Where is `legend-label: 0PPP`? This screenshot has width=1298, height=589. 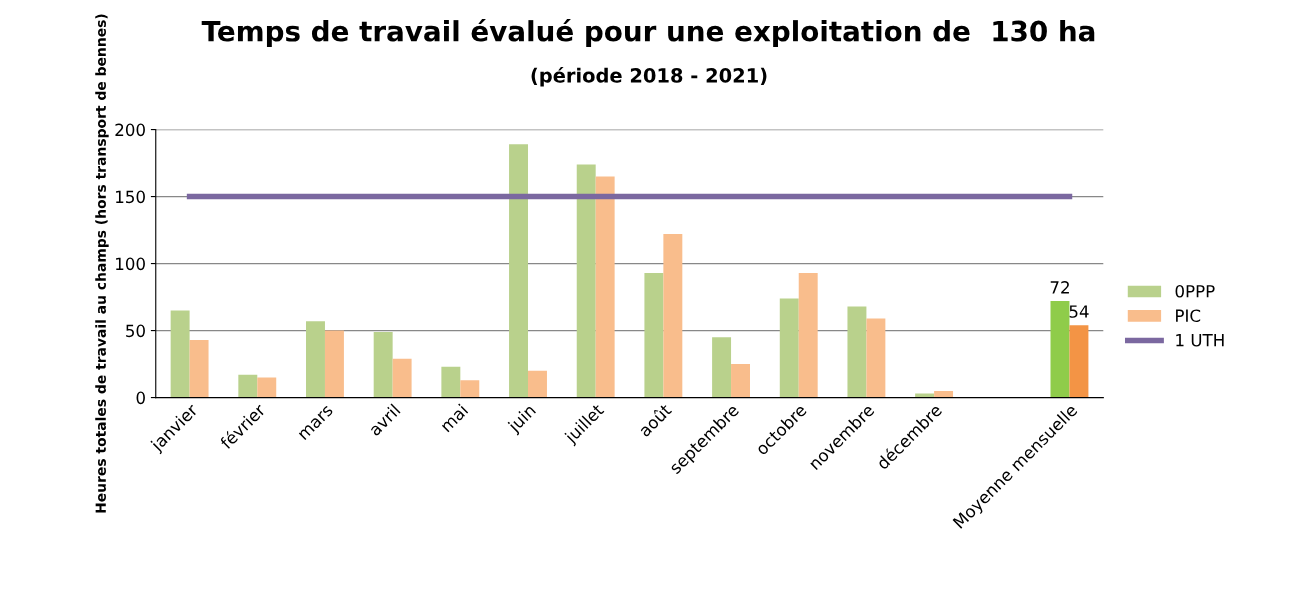
legend-label: 0PPP is located at coordinates (1195, 291).